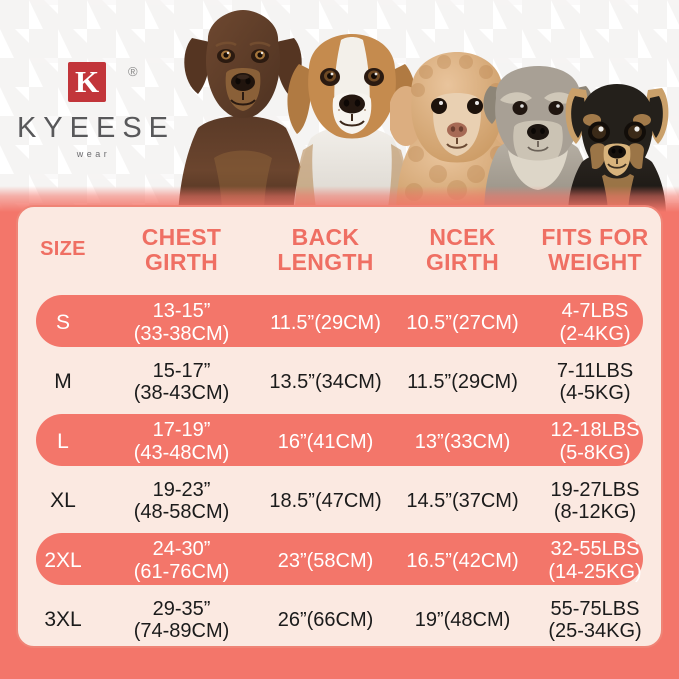  I want to click on cell-fits-for-weight: 7-11LBS (4-5KG), so click(595, 383).